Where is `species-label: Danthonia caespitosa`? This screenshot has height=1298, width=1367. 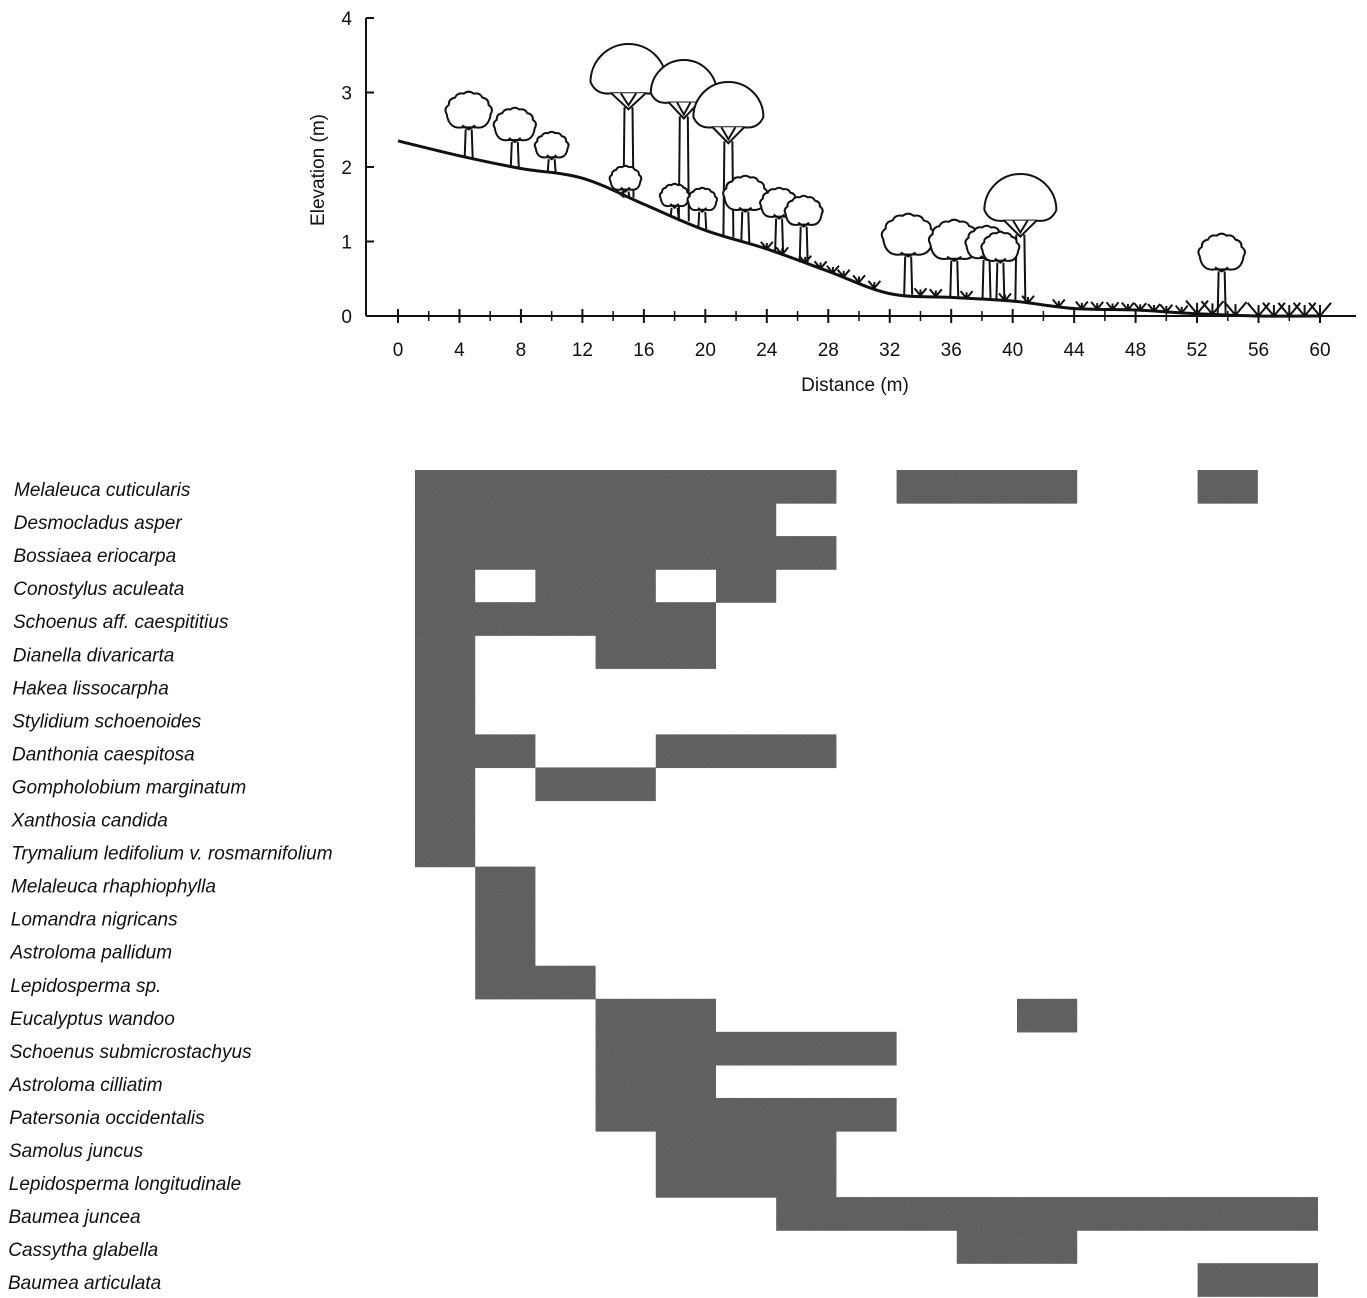
species-label: Danthonia caespitosa is located at coordinates (103, 754).